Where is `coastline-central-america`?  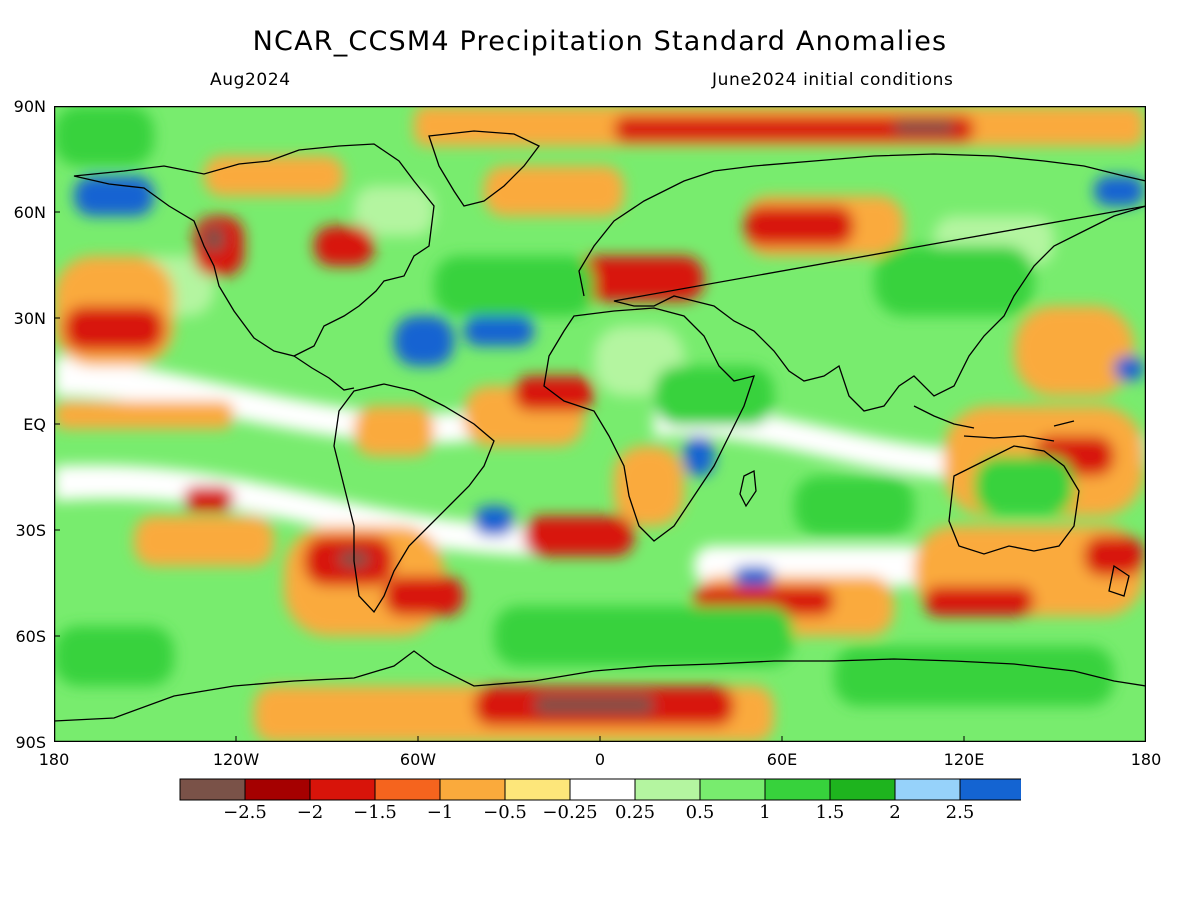
coastline-central-america is located at coordinates (324, 373).